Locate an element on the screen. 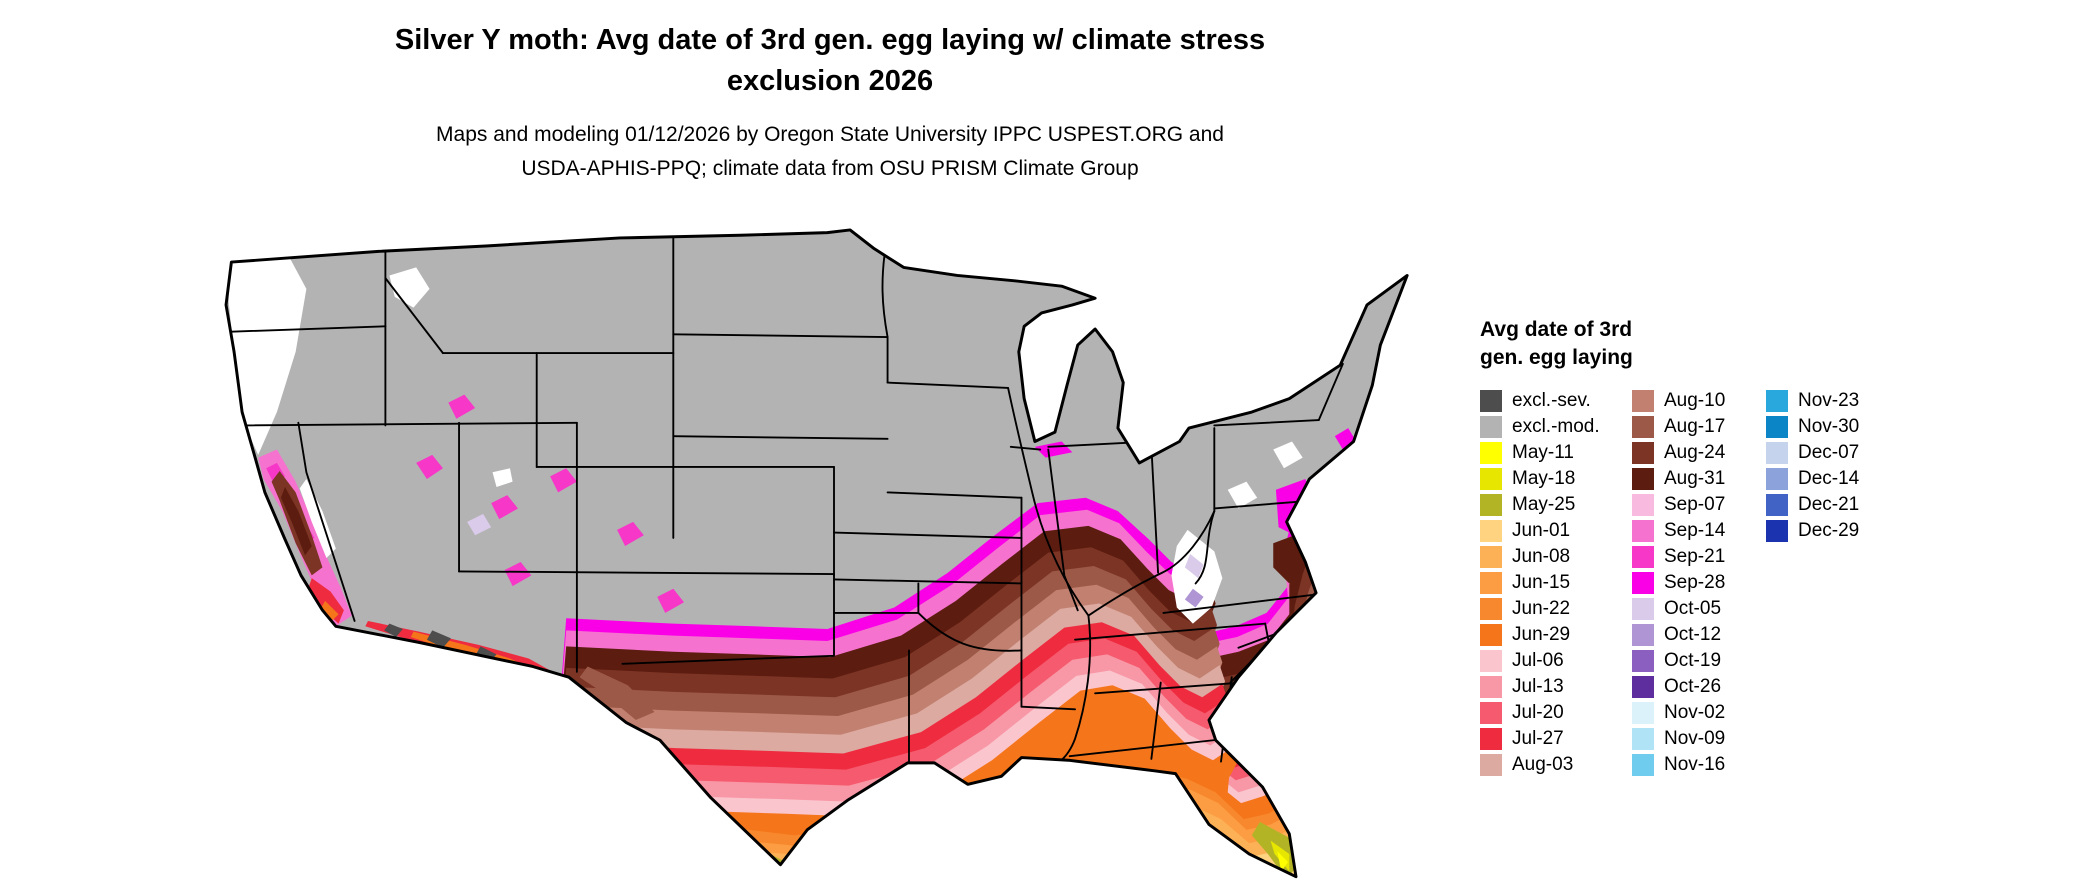 The image size is (2100, 892). legend-column-3: Nov-23 Nov-30 Dec-07 Dec-14 Dec-21 Dec-29 is located at coordinates (1812, 466).